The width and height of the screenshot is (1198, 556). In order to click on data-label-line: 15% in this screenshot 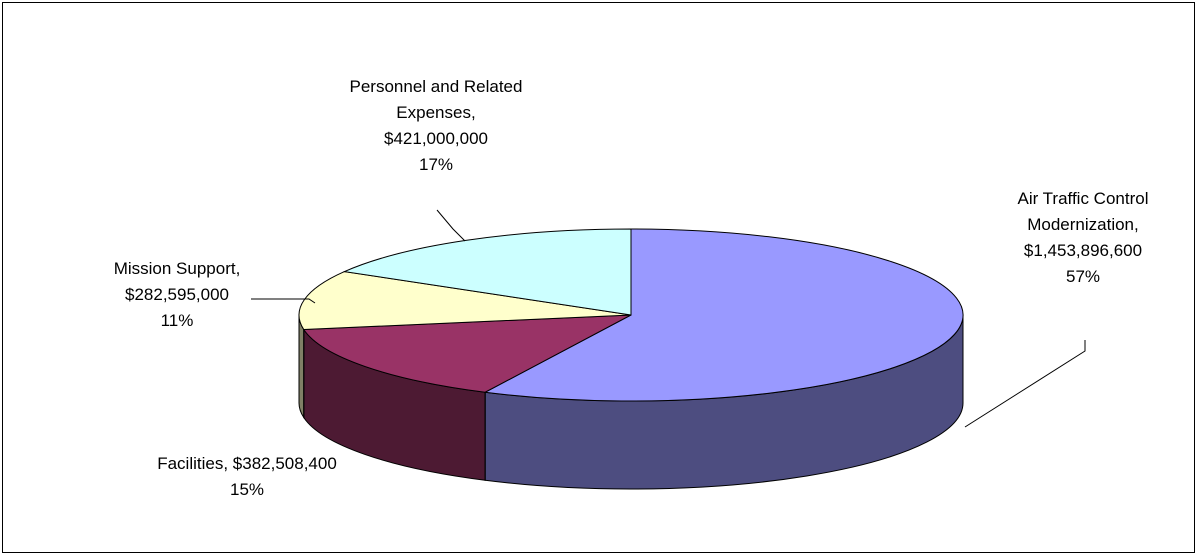, I will do `click(247, 489)`.